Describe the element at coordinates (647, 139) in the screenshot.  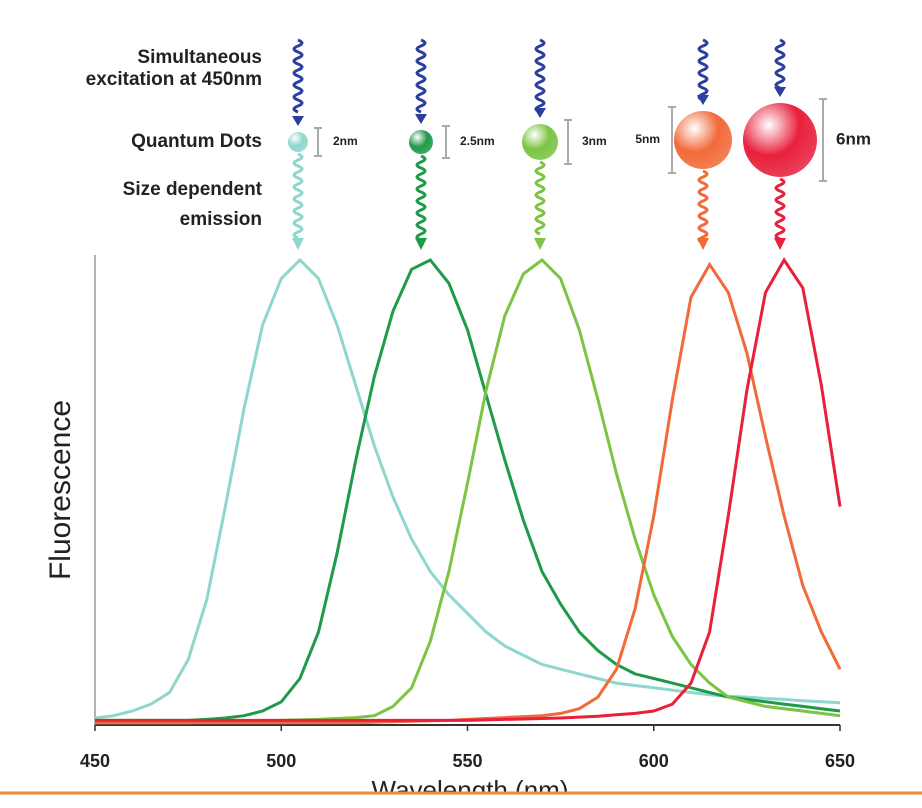
I see `size-label: 5nm` at that location.